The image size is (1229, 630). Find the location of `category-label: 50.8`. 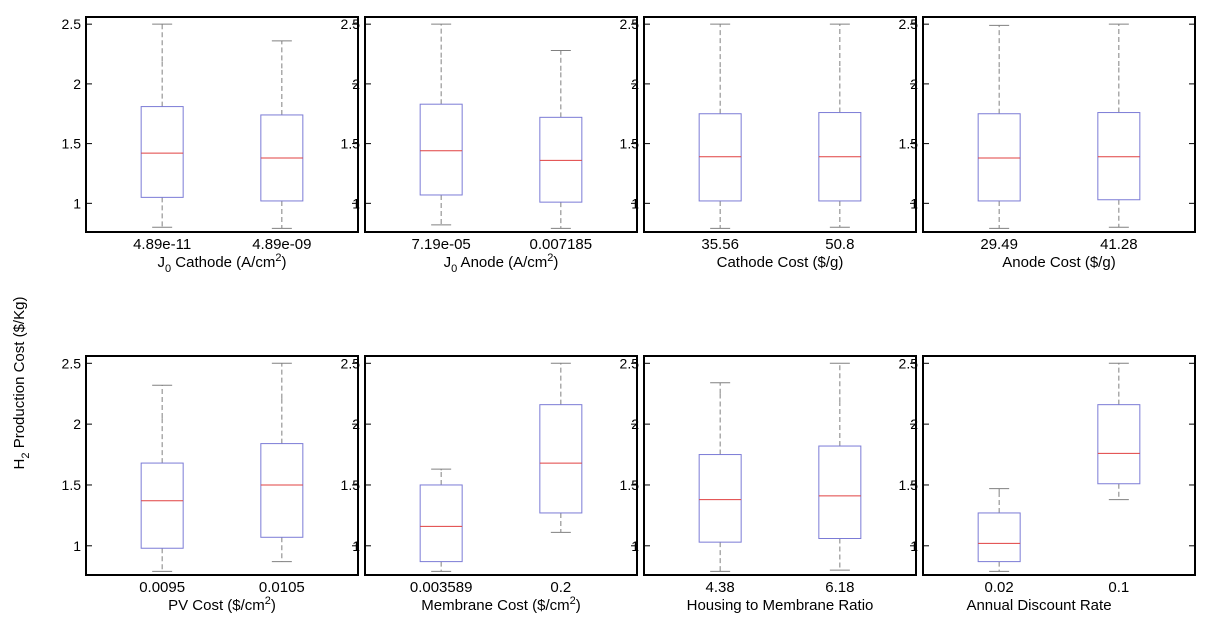

category-label: 50.8 is located at coordinates (839, 244).